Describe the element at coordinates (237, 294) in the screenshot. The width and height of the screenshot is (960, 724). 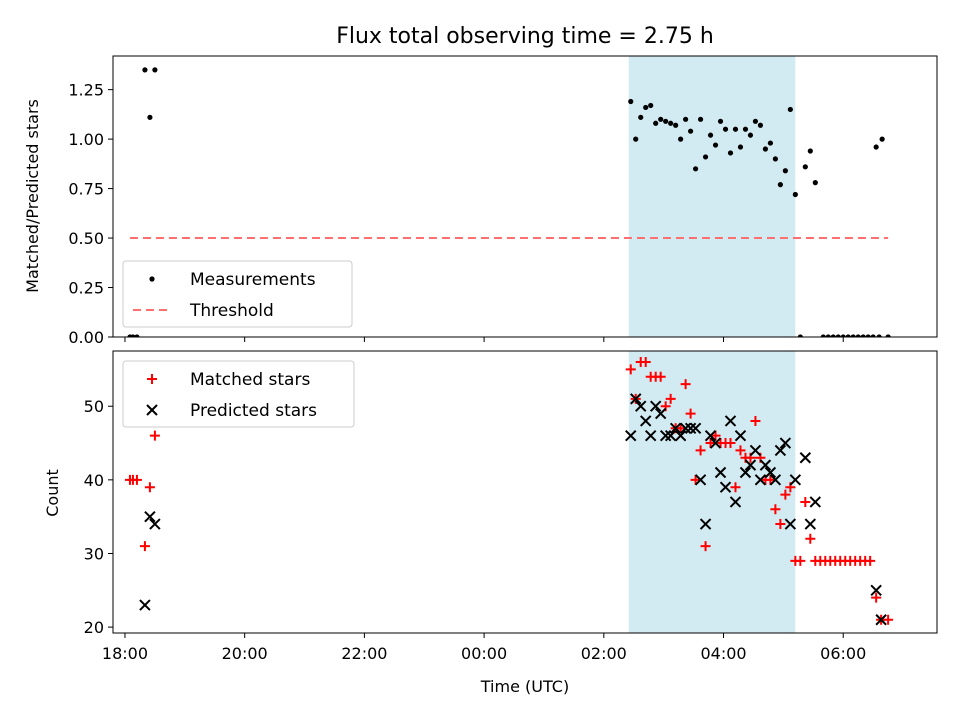
I see `top-legend-box` at that location.